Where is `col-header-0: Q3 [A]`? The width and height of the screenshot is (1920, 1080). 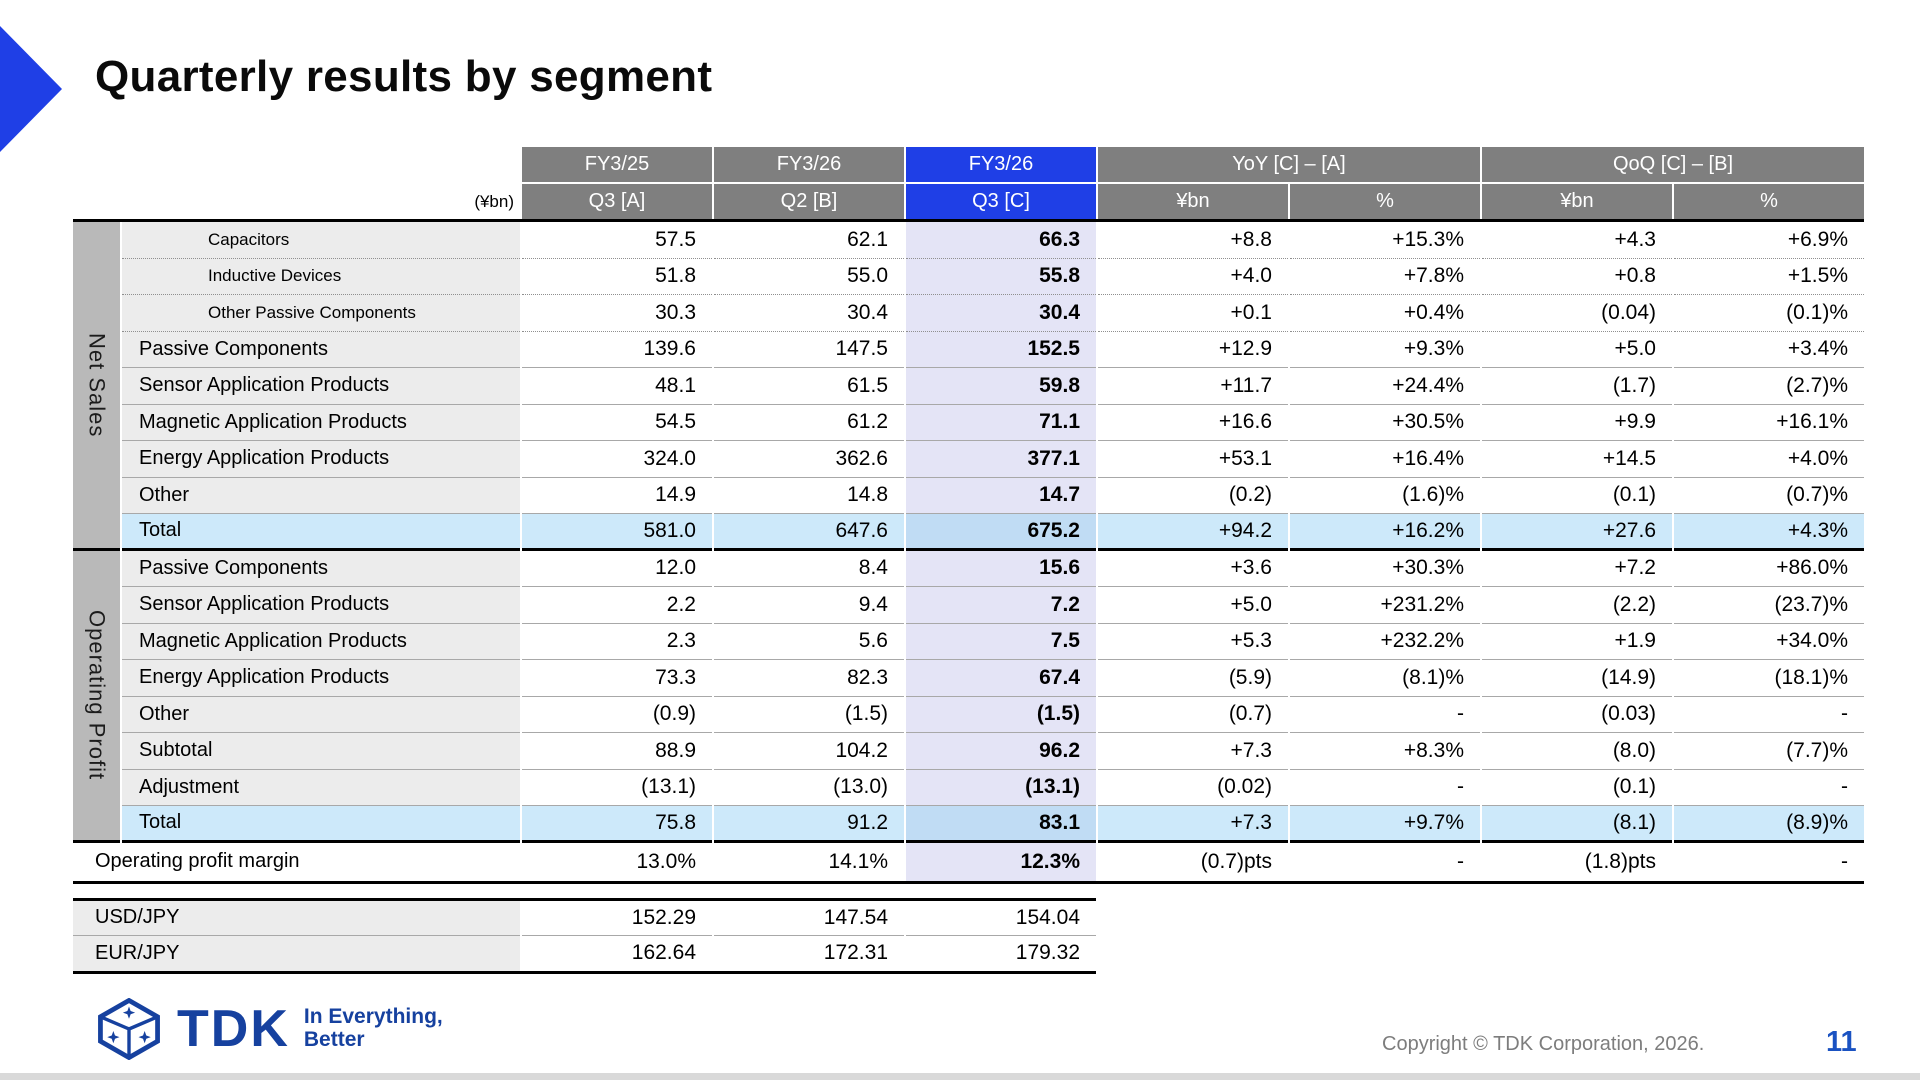 col-header-0: Q3 [A] is located at coordinates (617, 201).